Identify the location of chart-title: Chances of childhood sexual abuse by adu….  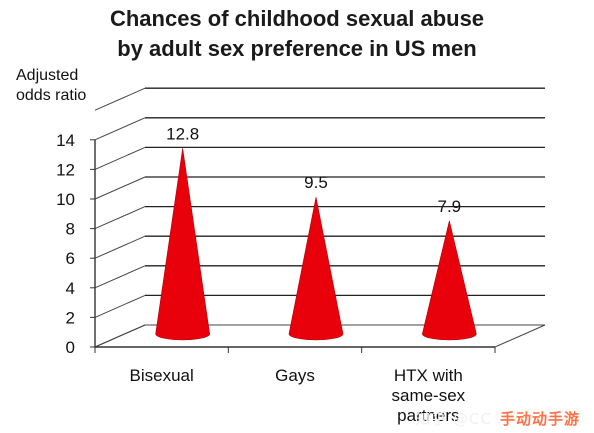
(297, 34).